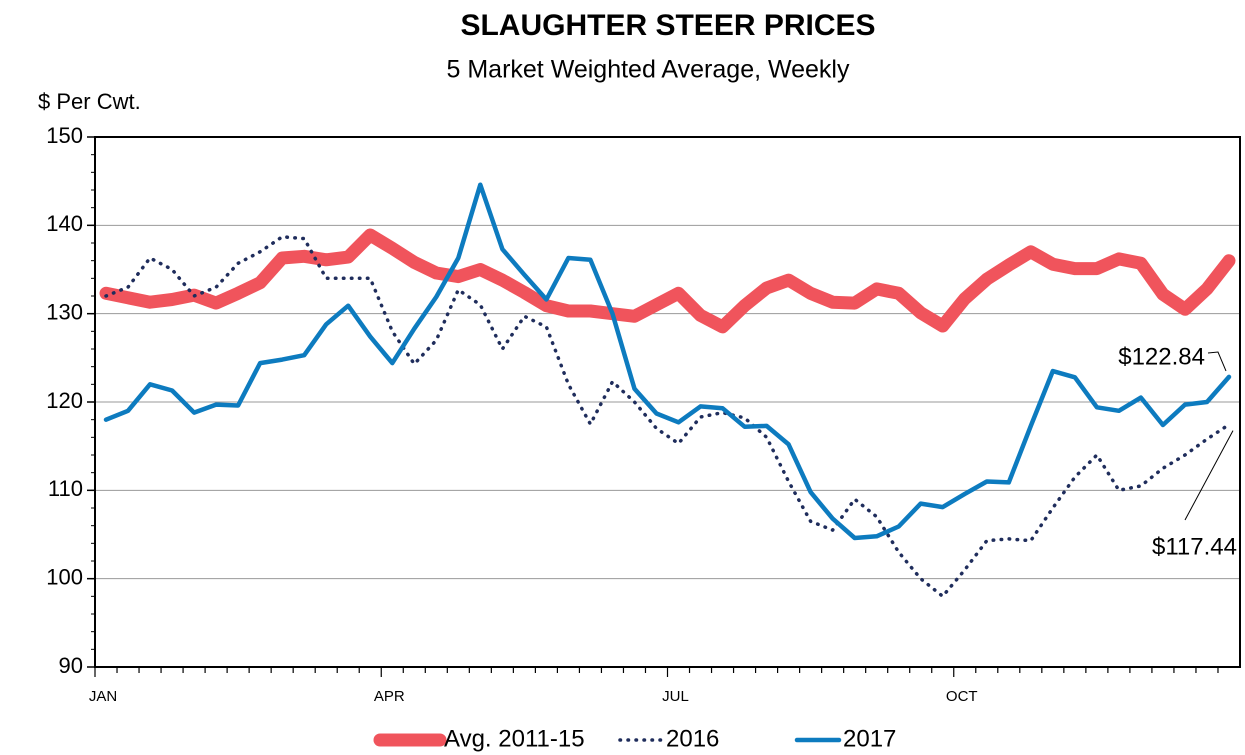  I want to click on y-tick-label: 130, so click(64, 311).